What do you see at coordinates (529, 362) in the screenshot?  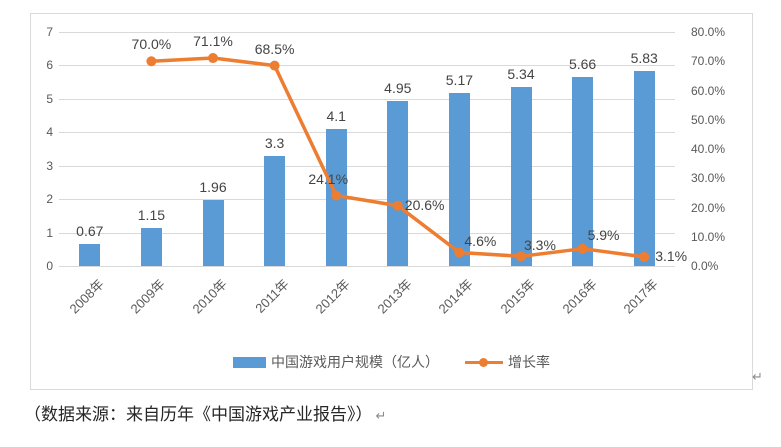 I see `legend-label-growth: 增长率` at bounding box center [529, 362].